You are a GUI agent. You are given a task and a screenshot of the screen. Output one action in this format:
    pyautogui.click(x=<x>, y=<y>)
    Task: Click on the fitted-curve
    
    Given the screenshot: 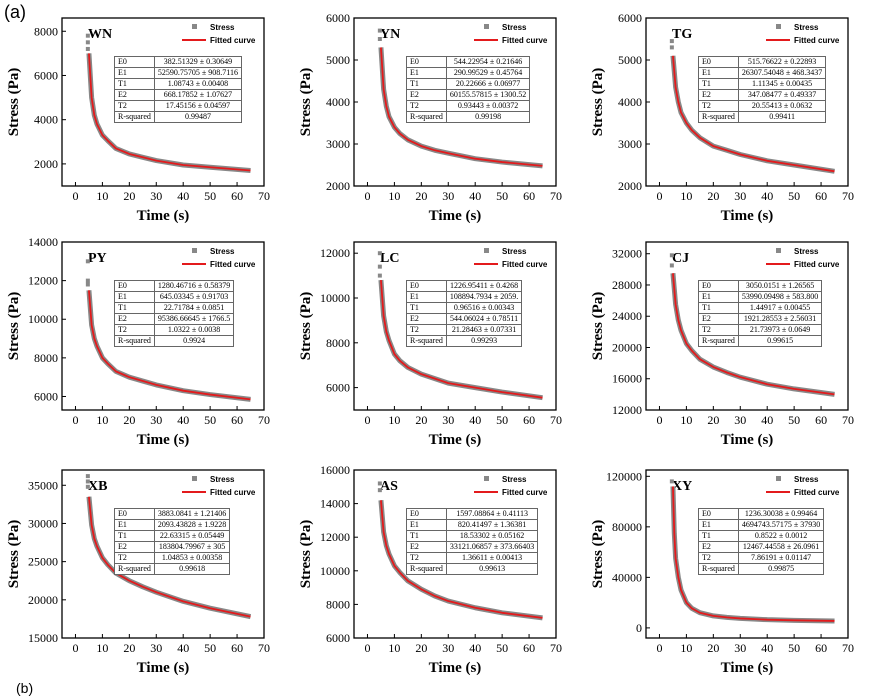 What is the action you would take?
    pyautogui.click(x=169, y=112)
    